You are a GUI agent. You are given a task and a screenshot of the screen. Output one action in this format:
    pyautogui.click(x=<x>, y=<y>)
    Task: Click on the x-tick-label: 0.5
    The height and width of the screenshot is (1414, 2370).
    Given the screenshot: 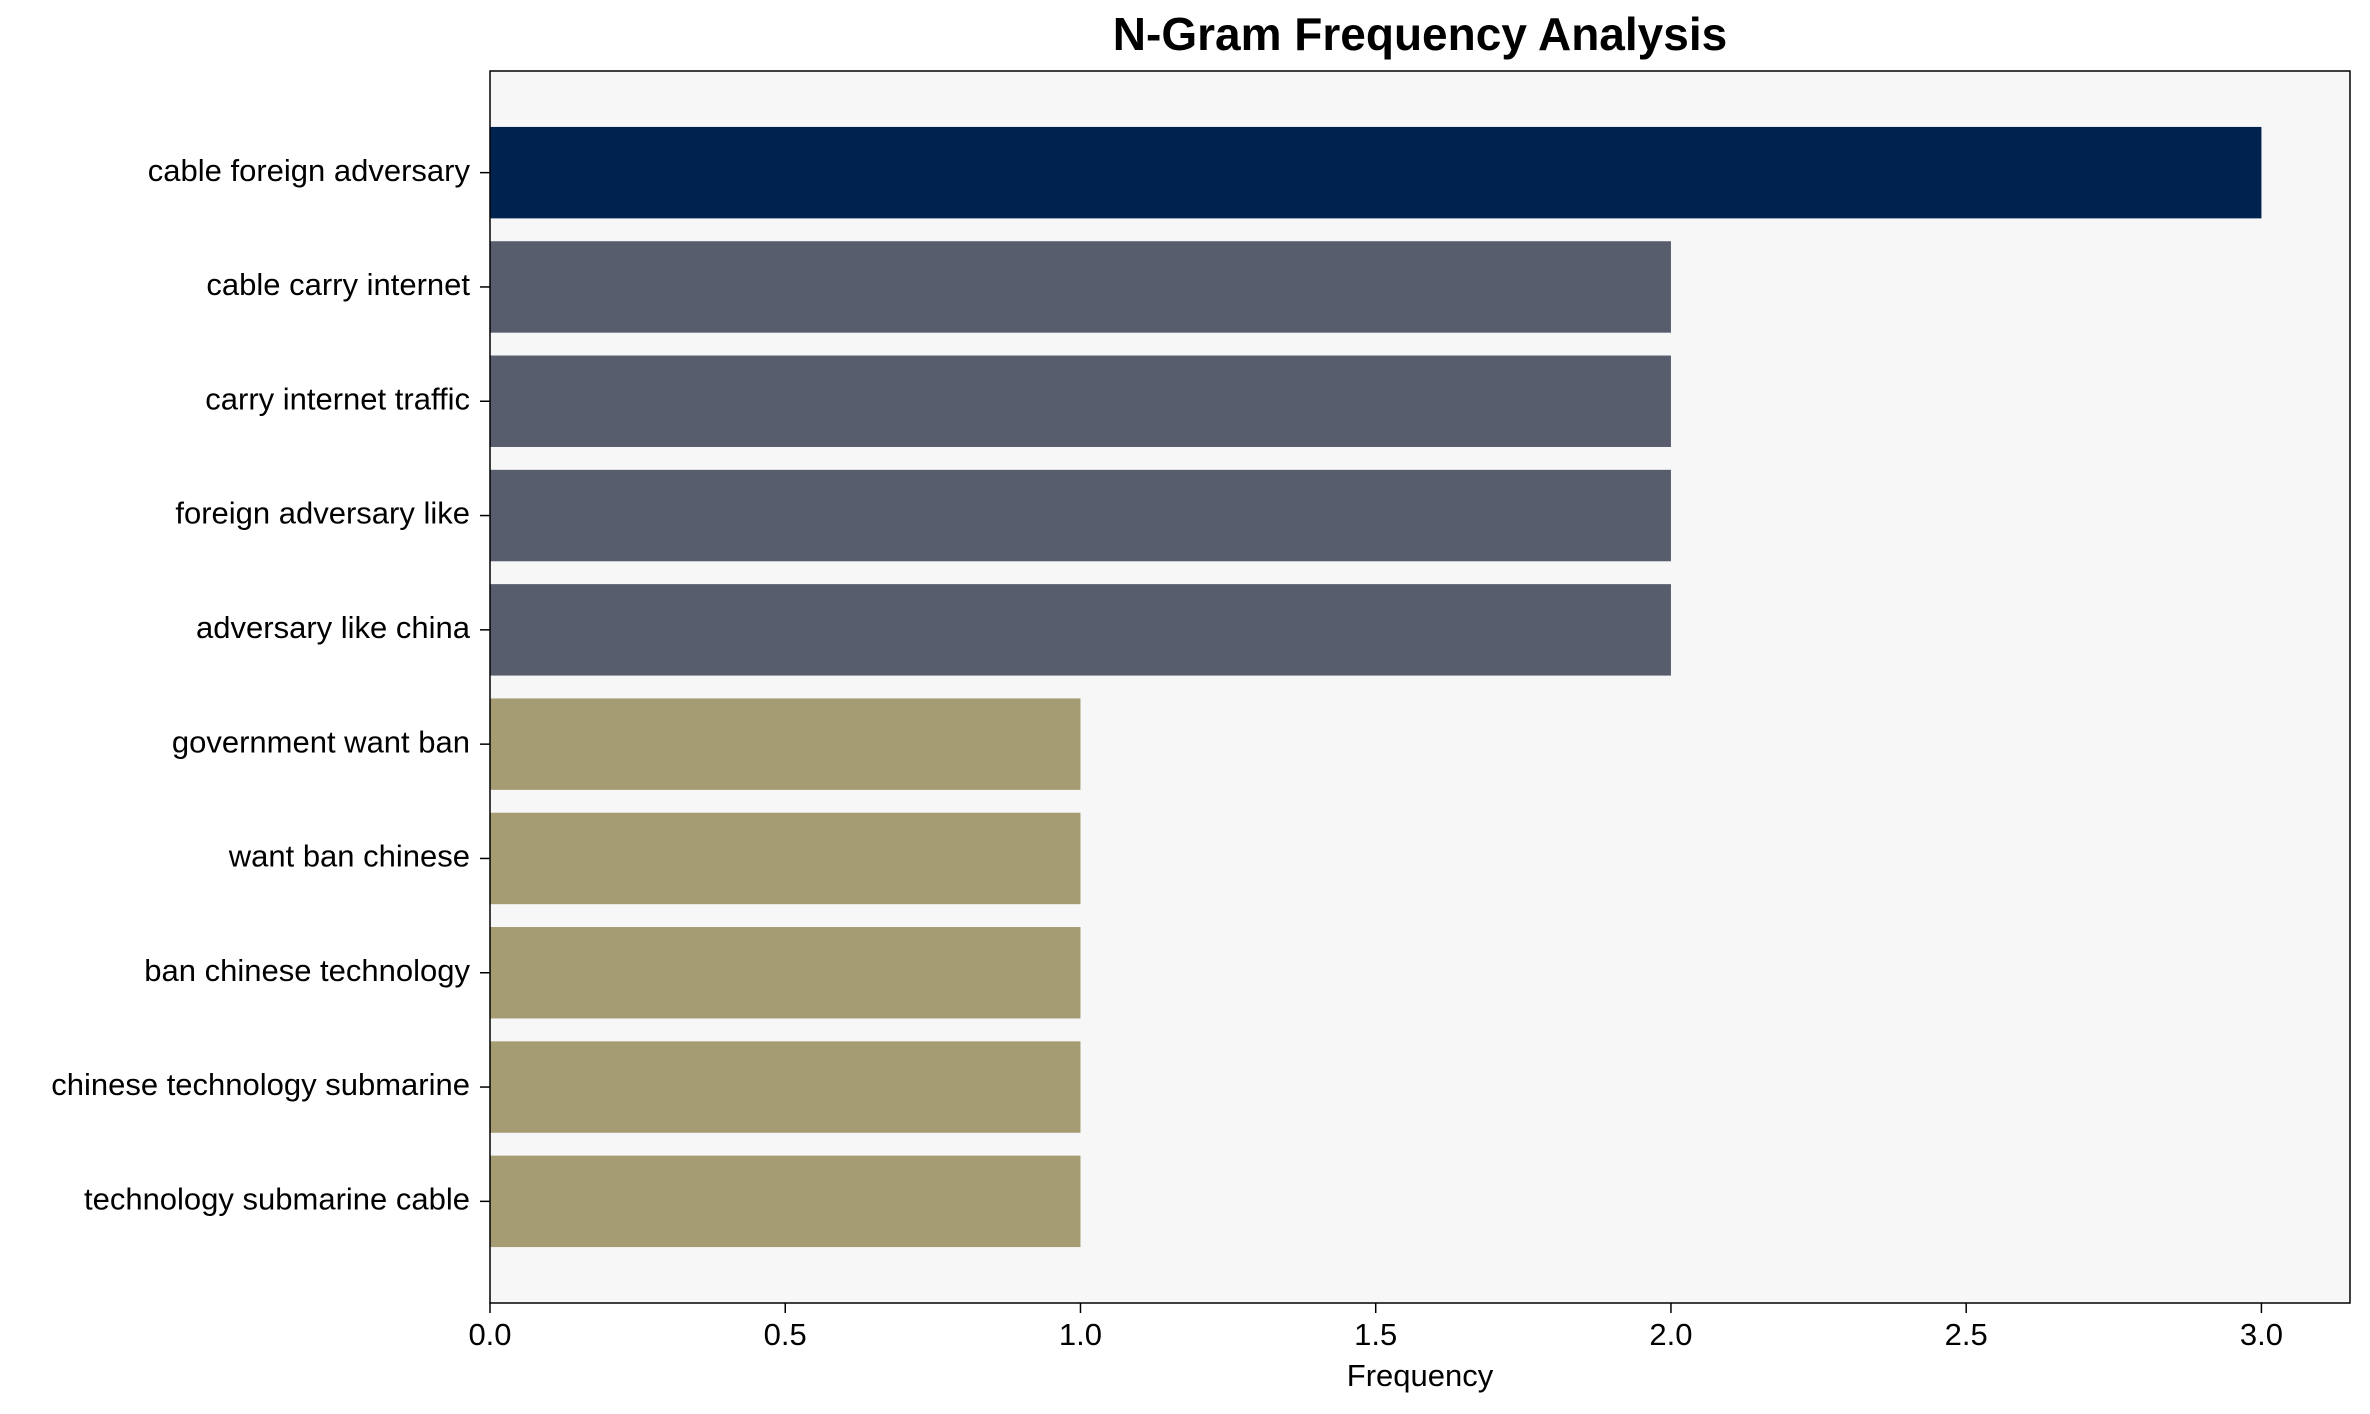 What is the action you would take?
    pyautogui.click(x=785, y=1334)
    